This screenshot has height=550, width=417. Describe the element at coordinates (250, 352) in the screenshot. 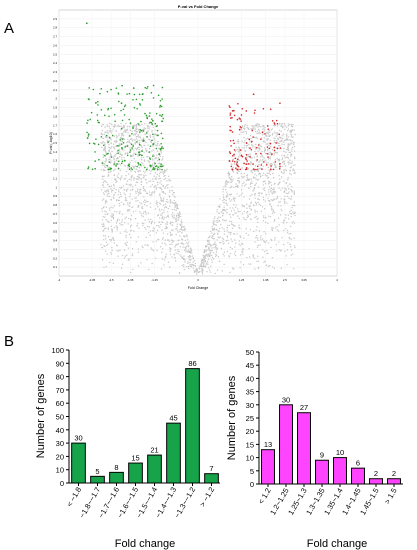

I see `y-tick-label: 50` at that location.